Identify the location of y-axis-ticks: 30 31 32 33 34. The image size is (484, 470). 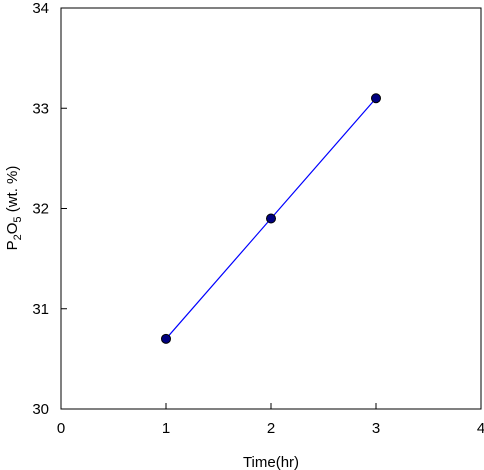
(49, 209).